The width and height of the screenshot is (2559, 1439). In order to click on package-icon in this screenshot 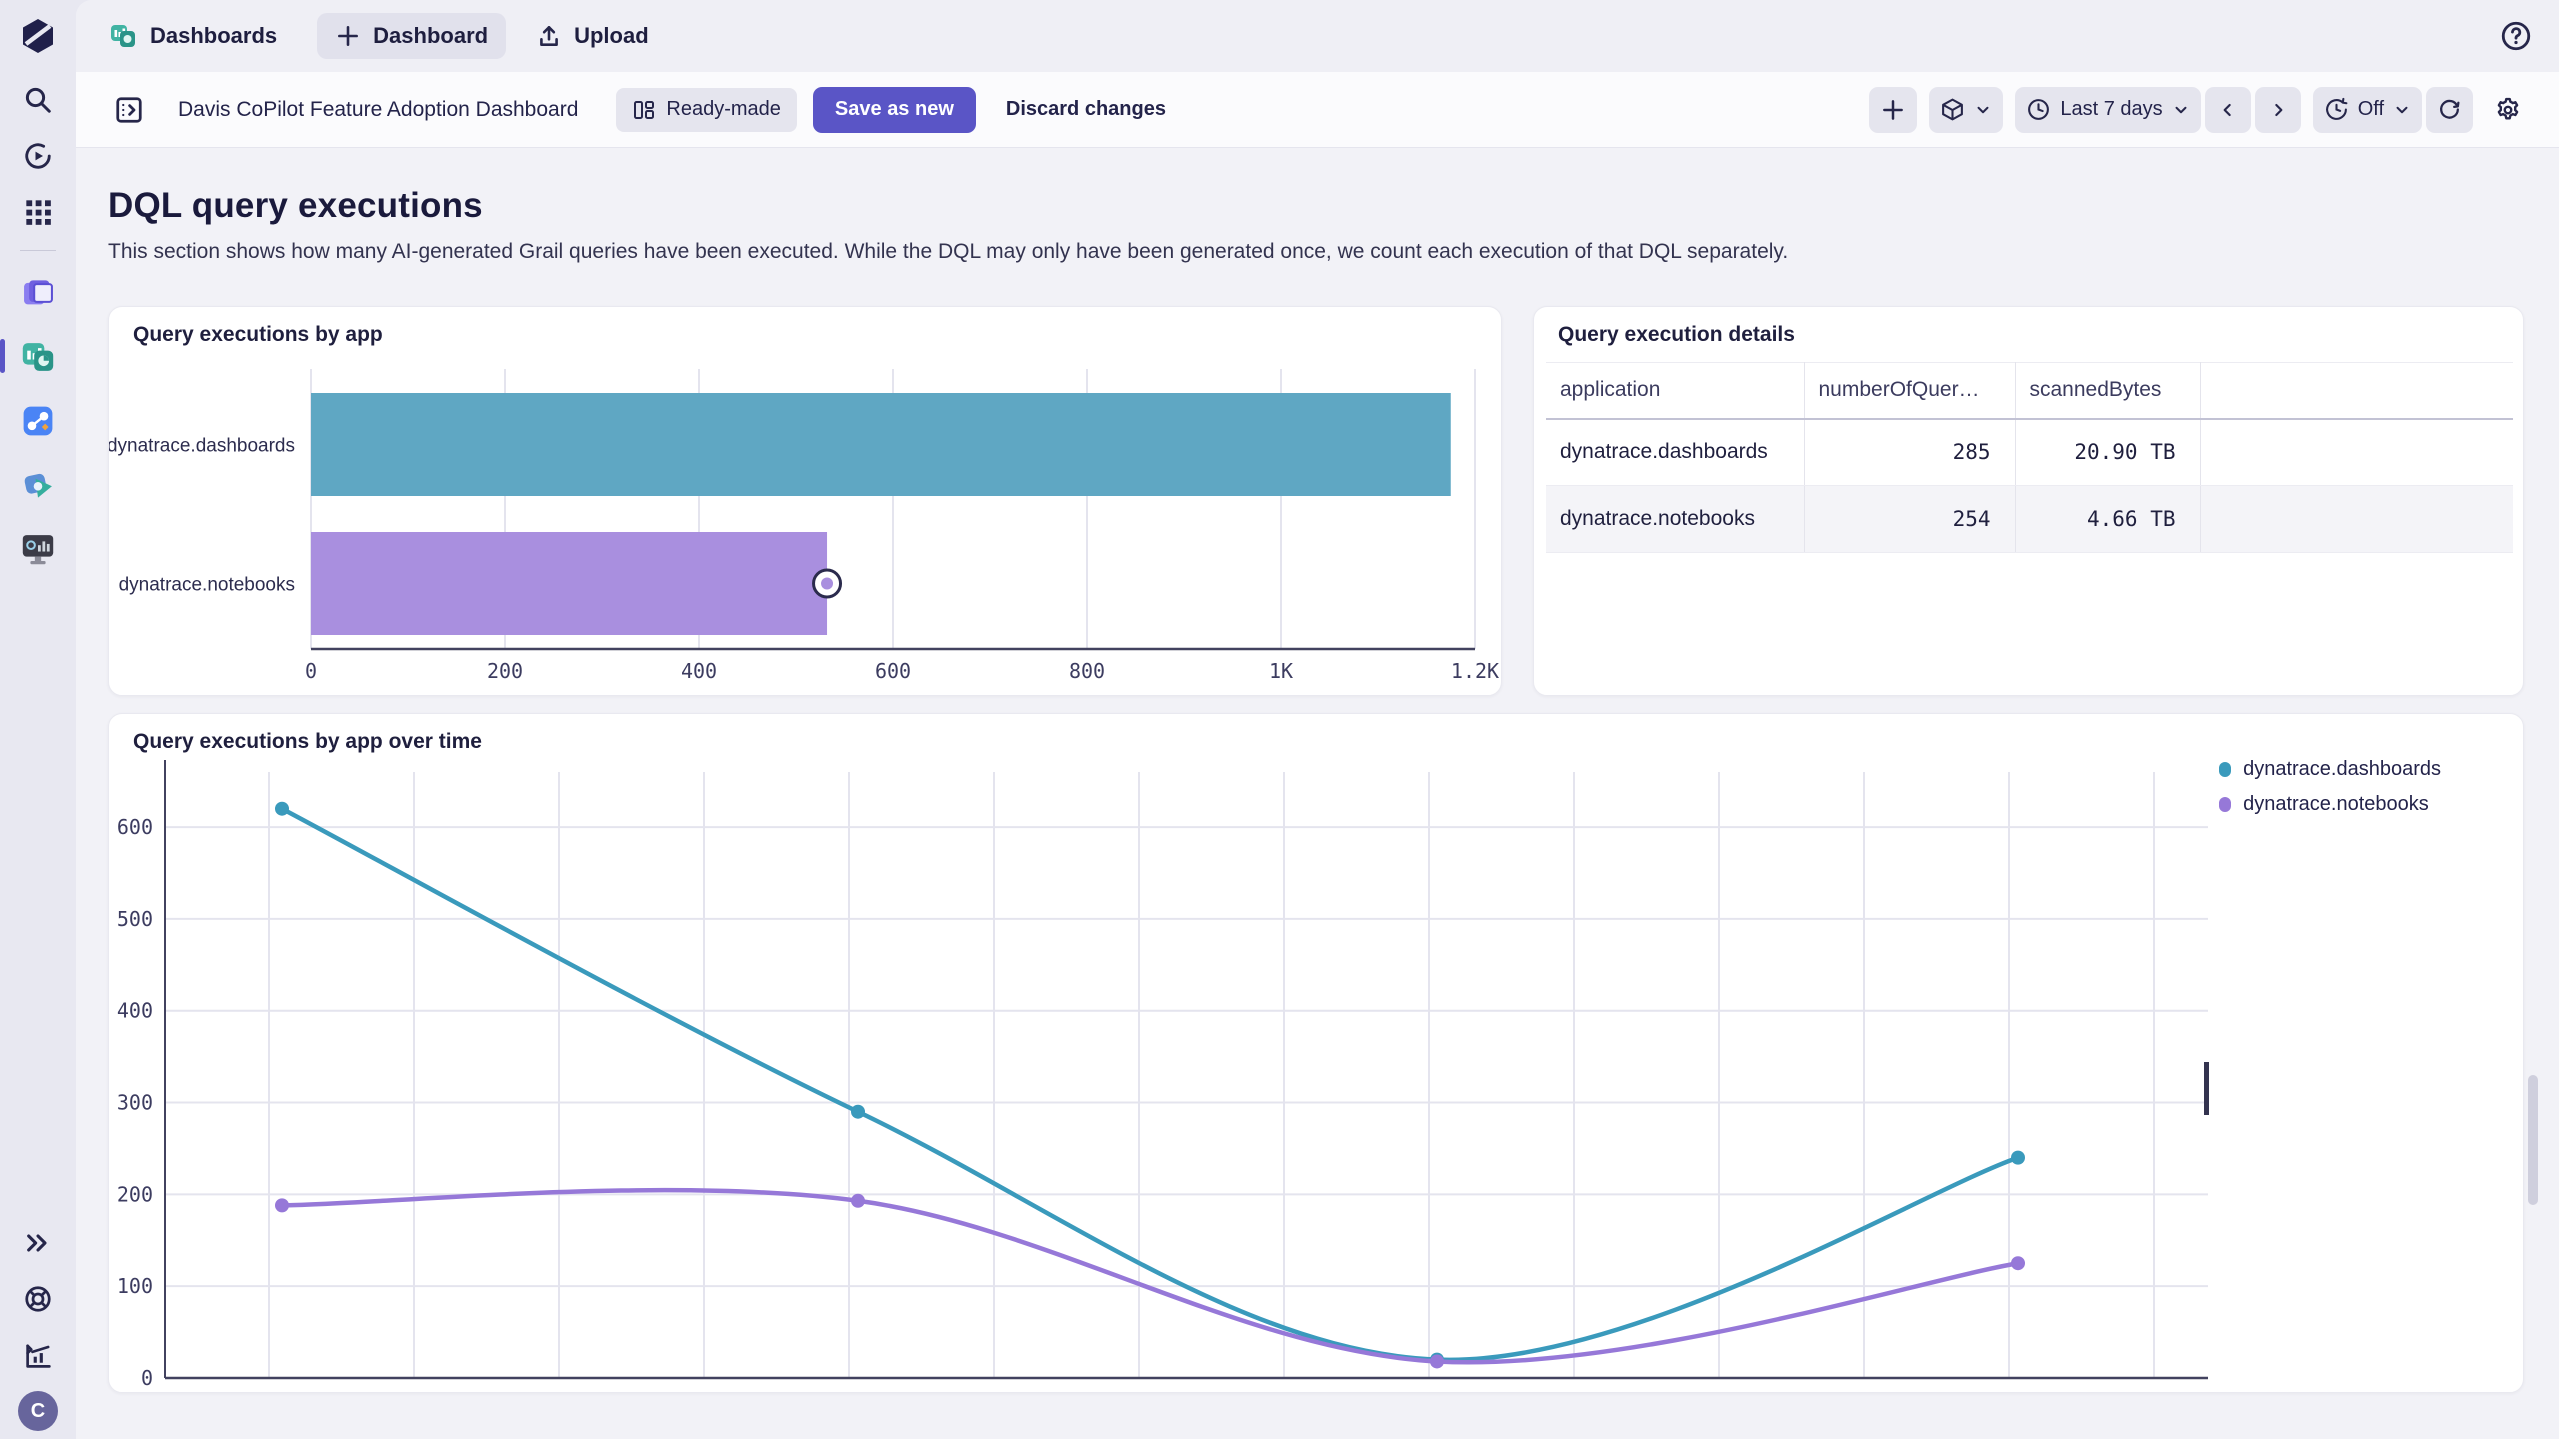, I will do `click(1953, 109)`.